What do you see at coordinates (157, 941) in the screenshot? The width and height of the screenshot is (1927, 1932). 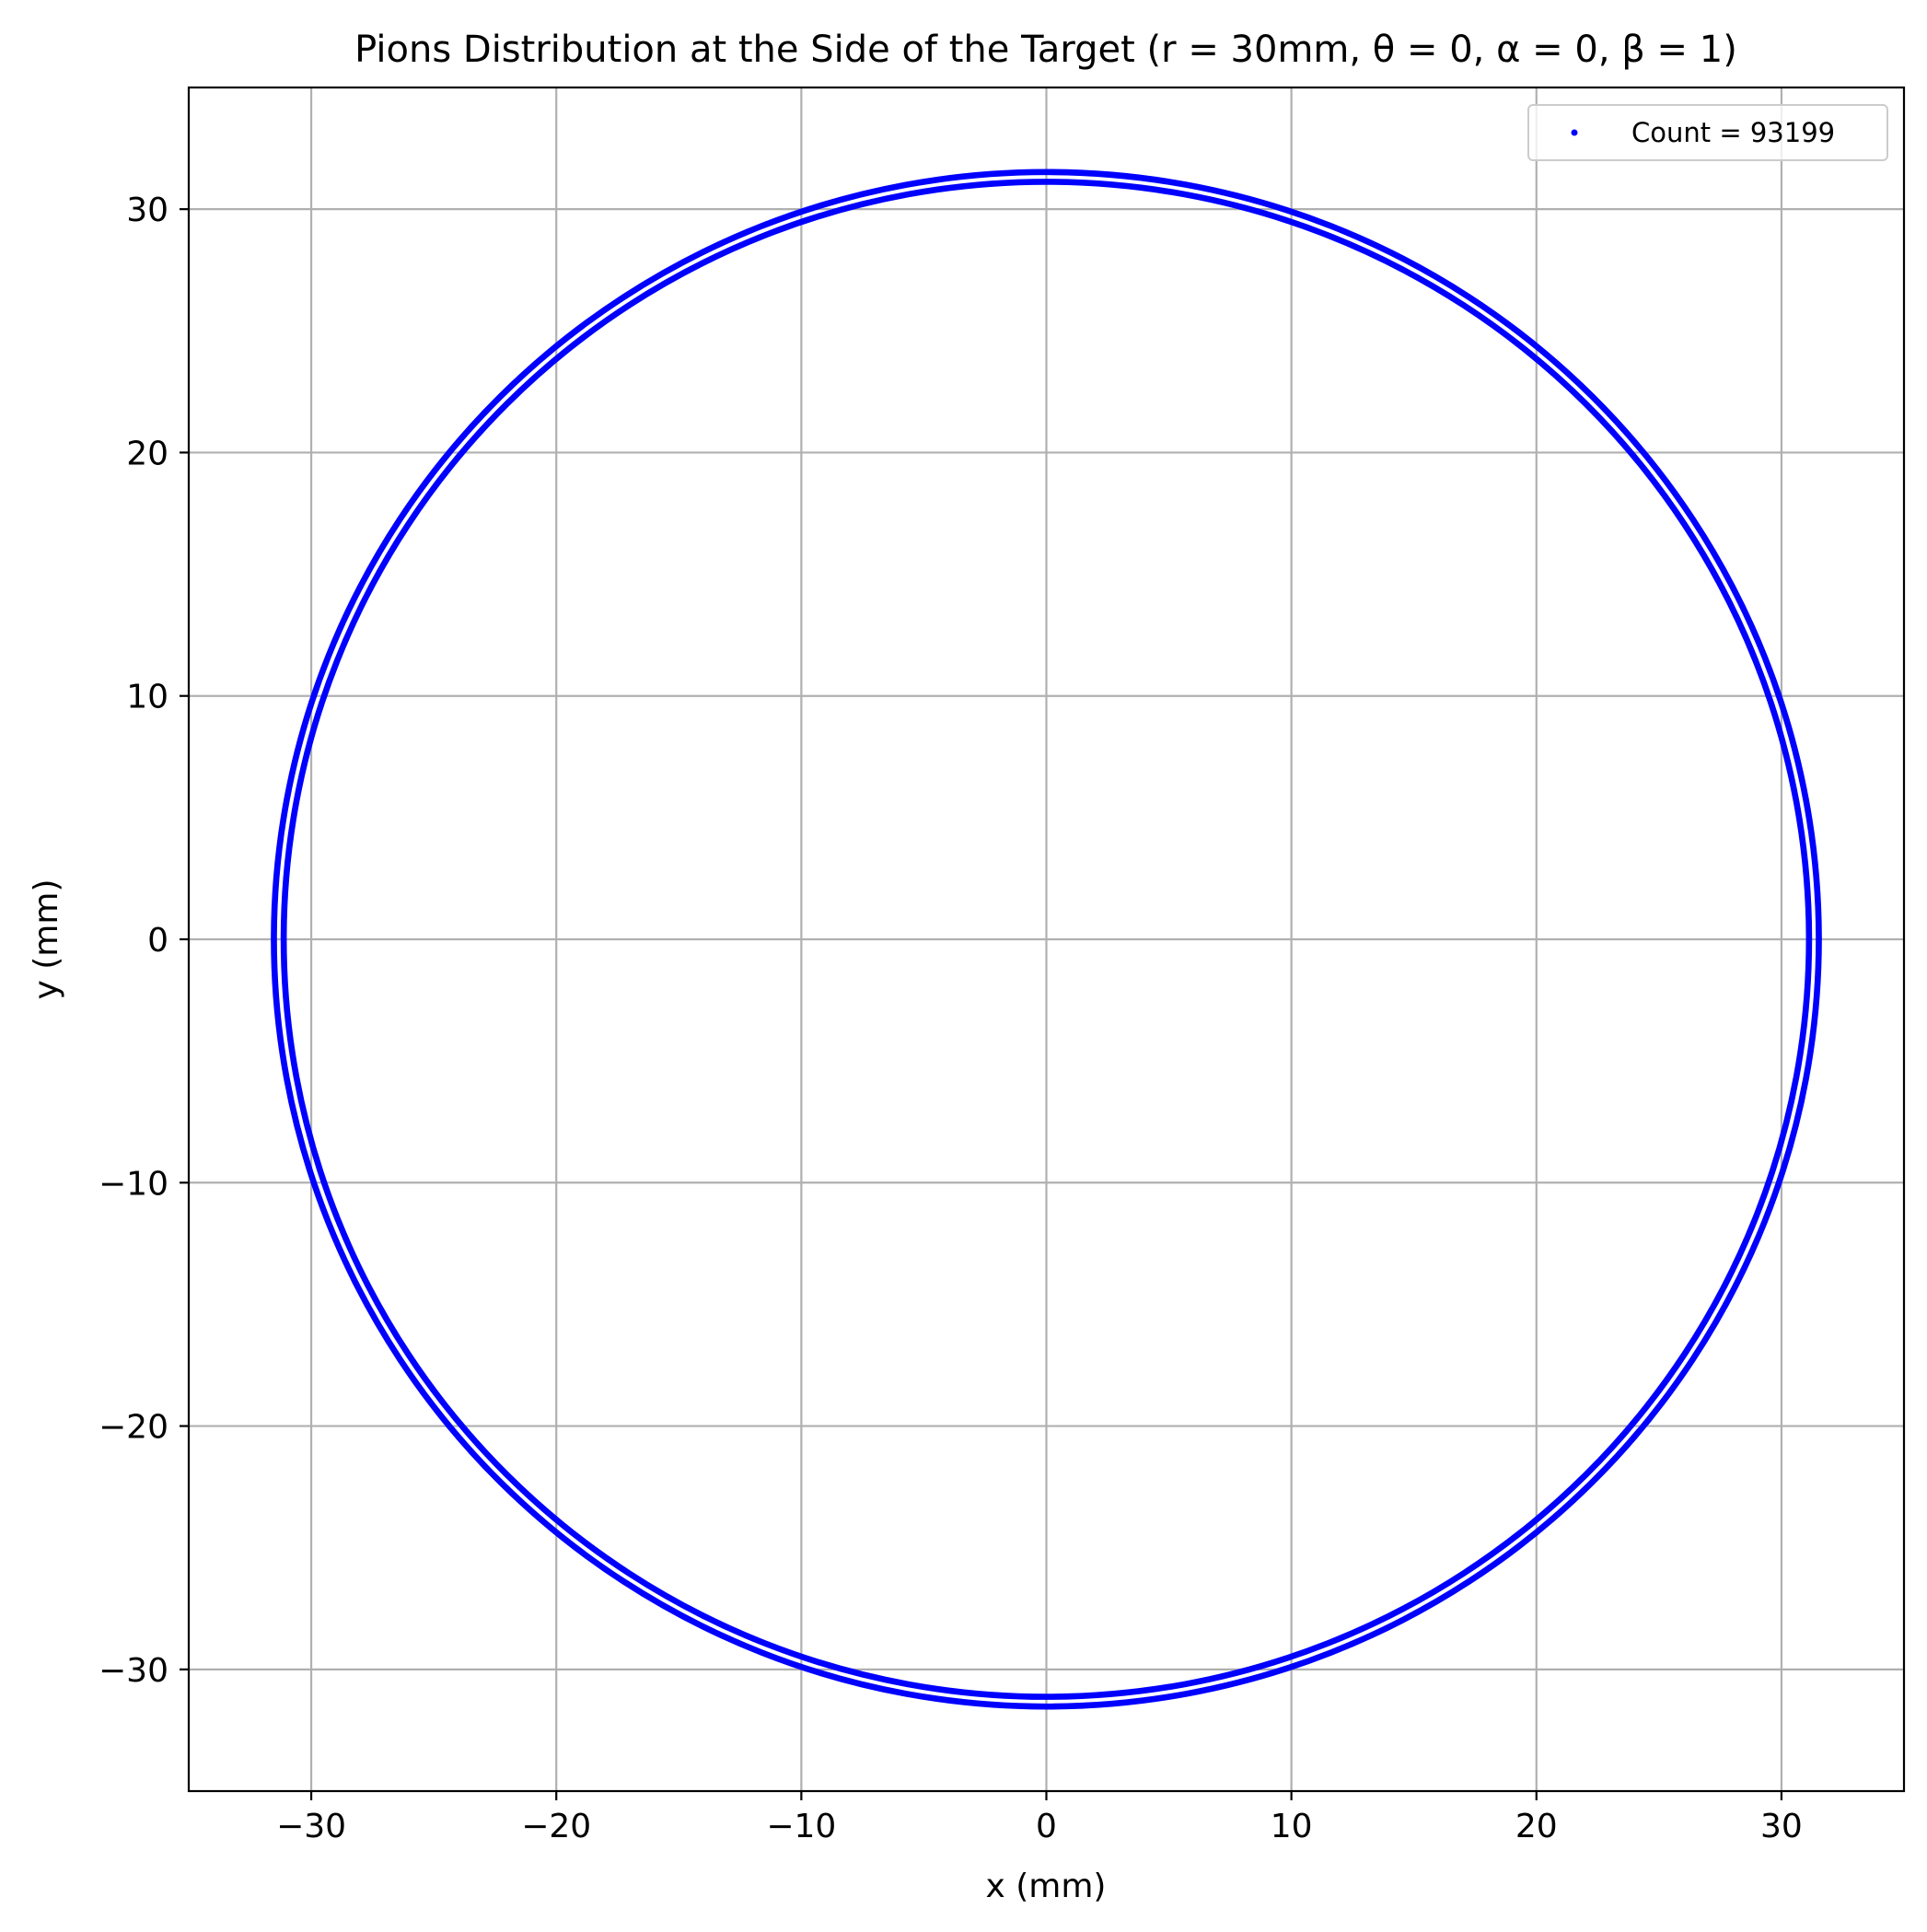 I see `y-tick-label: 0` at bounding box center [157, 941].